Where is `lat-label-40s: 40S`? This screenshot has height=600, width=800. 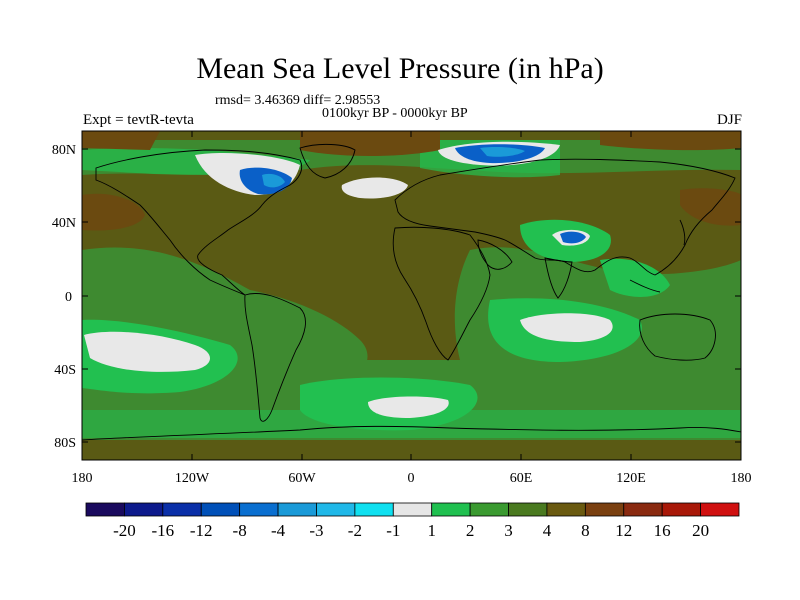 lat-label-40s: 40S is located at coordinates (65, 370).